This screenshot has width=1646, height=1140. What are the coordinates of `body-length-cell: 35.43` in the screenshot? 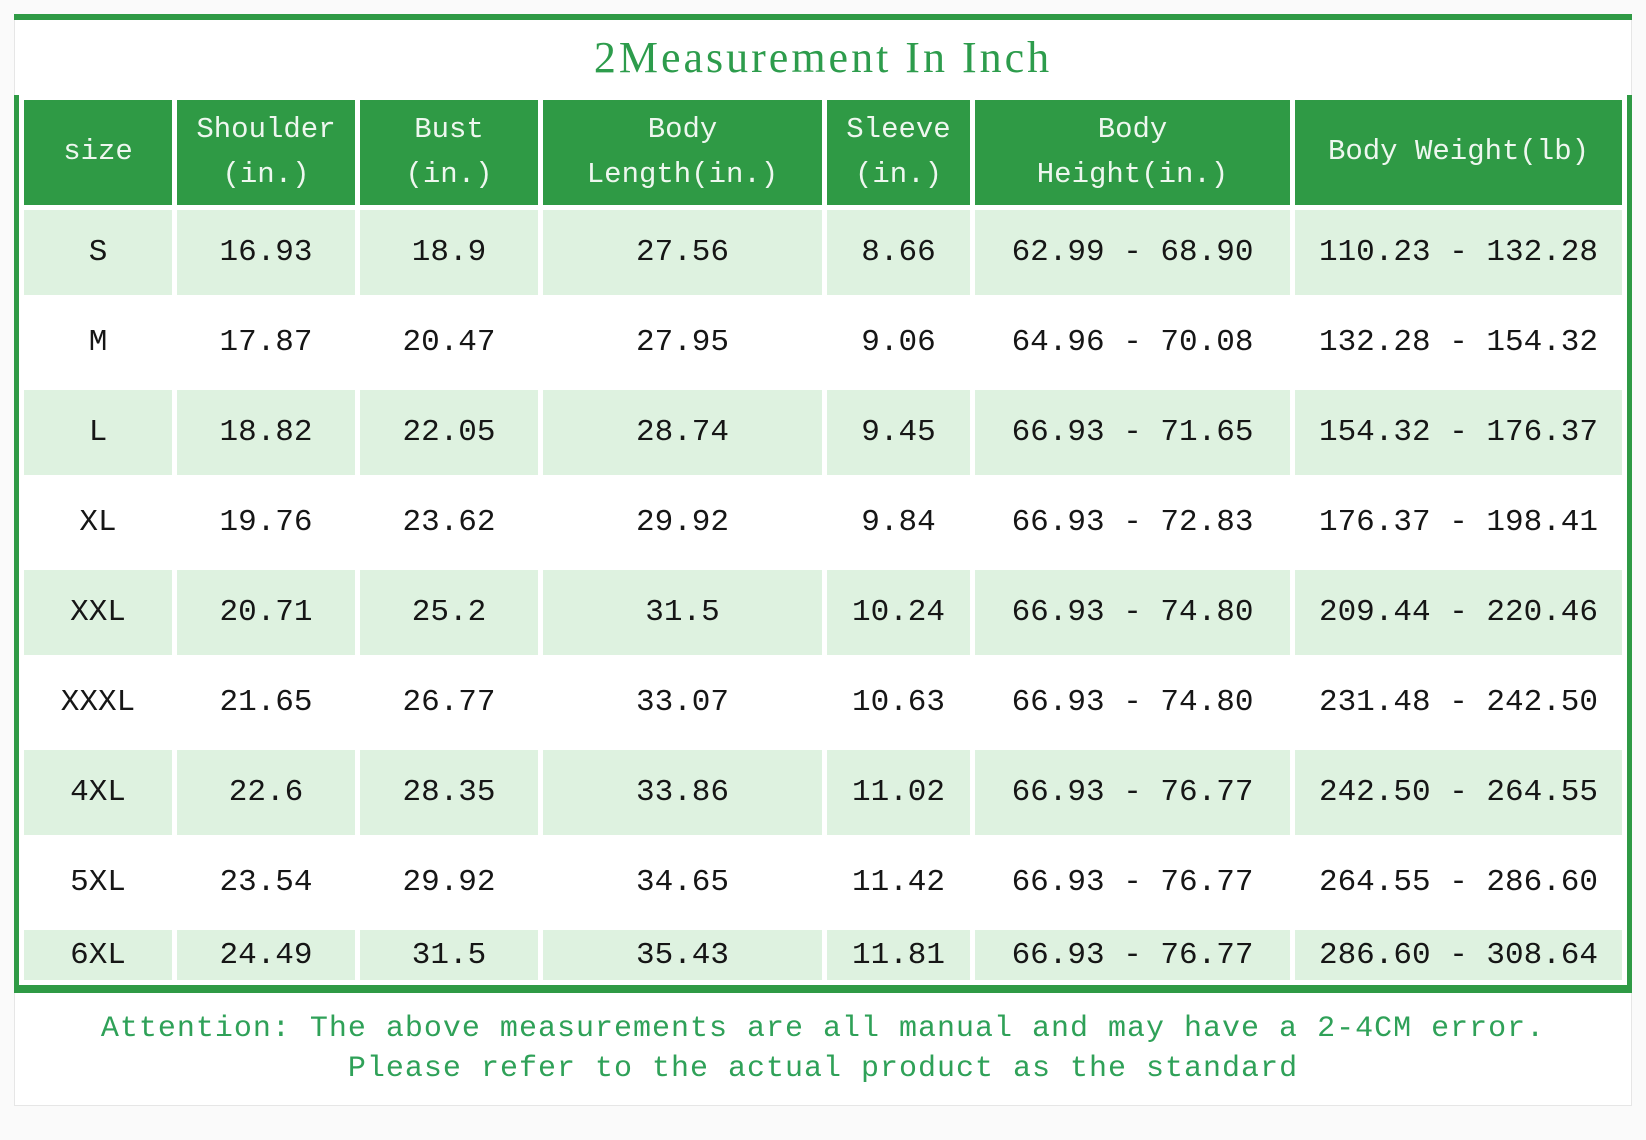 It's located at (682, 955).